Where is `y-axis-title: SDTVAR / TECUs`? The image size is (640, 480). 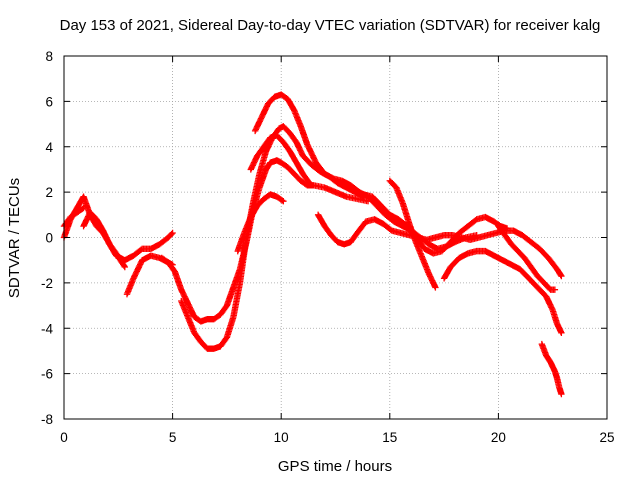 y-axis-title: SDTVAR / TECUs is located at coordinates (14, 238).